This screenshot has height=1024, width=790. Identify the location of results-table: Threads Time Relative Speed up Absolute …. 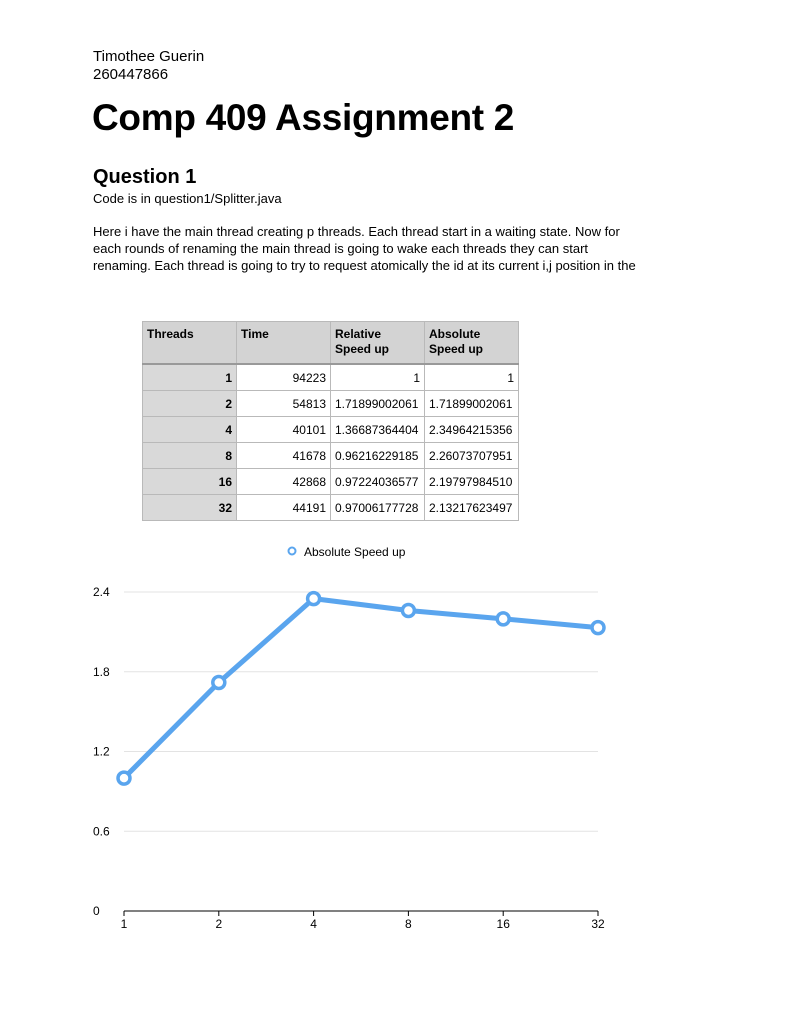
(330, 421).